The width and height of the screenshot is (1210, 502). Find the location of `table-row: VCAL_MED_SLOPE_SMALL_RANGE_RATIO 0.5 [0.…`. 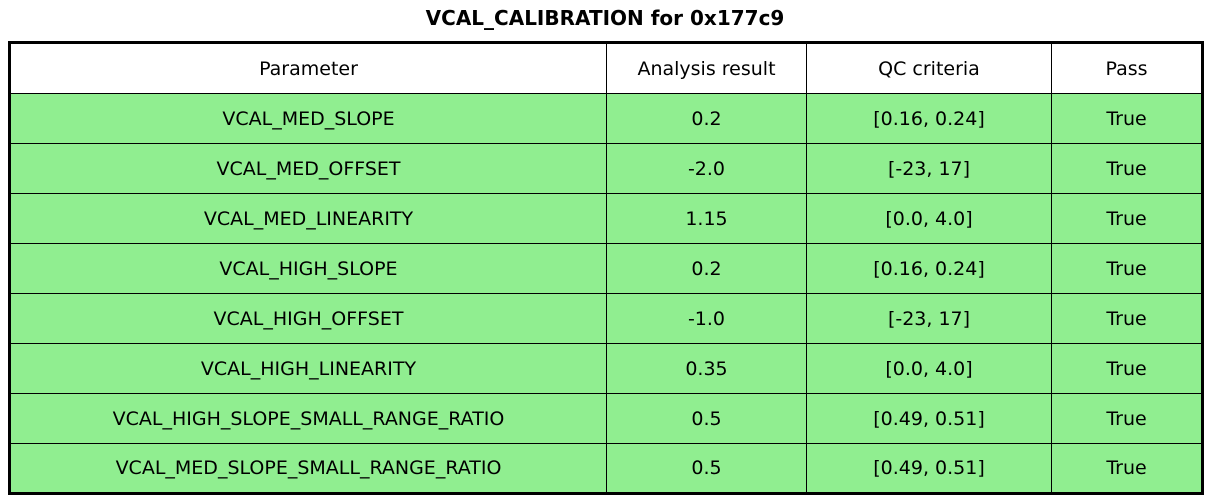

table-row: VCAL_MED_SLOPE_SMALL_RANGE_RATIO 0.5 [0.… is located at coordinates (606, 468).